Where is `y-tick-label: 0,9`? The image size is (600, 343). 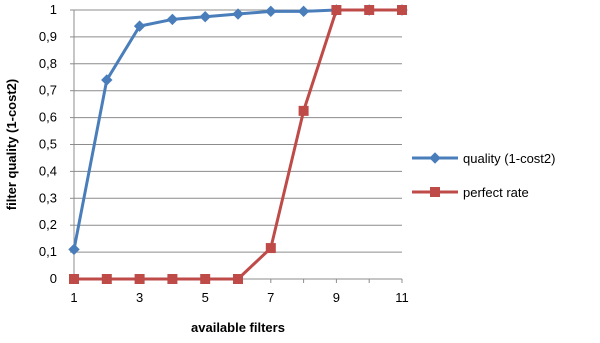 y-tick-label: 0,9 is located at coordinates (48, 36).